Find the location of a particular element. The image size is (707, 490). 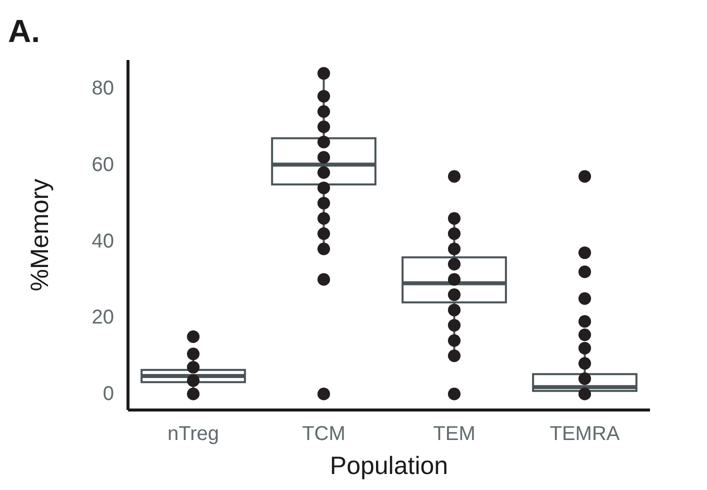

x-tick-label: TEM is located at coordinates (454, 434).